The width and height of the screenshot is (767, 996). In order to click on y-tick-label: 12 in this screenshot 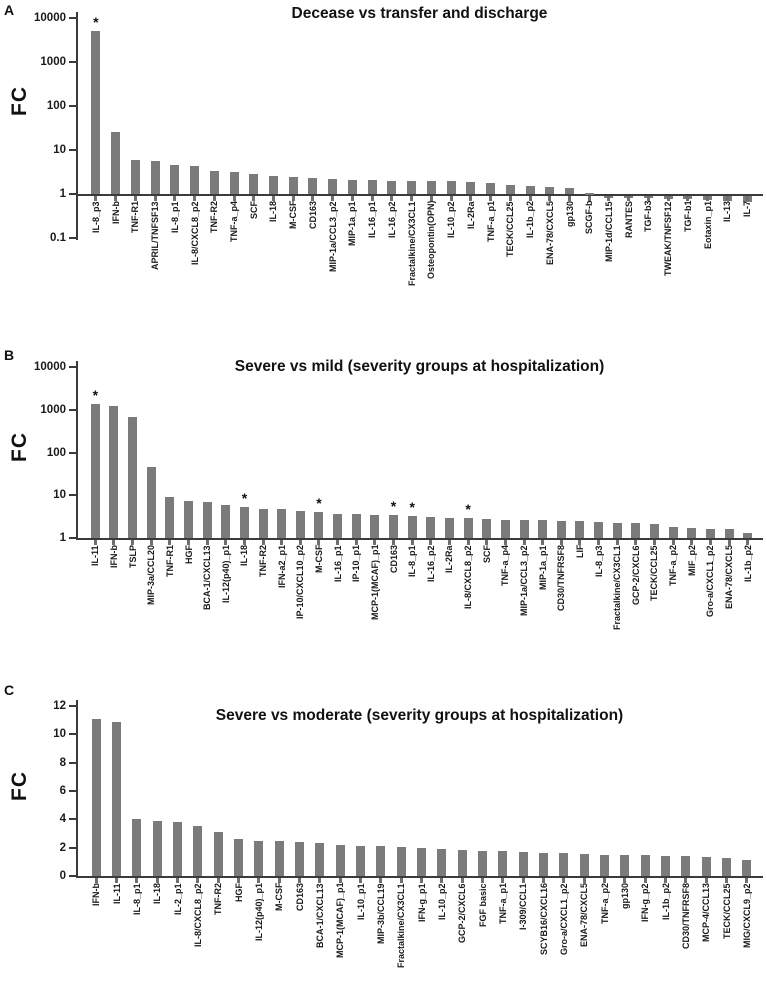, I will do `click(59, 706)`.